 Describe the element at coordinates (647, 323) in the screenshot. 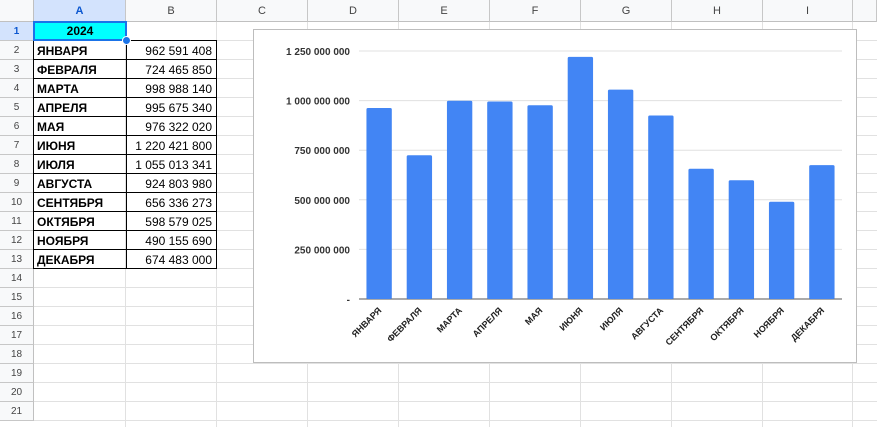

I see `x-tick-label: АВГУСТА` at that location.